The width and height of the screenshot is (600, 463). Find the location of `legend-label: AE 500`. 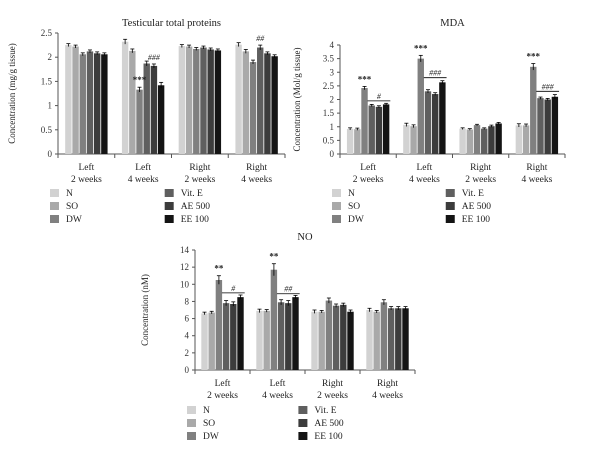

legend-label: AE 500 is located at coordinates (477, 207).